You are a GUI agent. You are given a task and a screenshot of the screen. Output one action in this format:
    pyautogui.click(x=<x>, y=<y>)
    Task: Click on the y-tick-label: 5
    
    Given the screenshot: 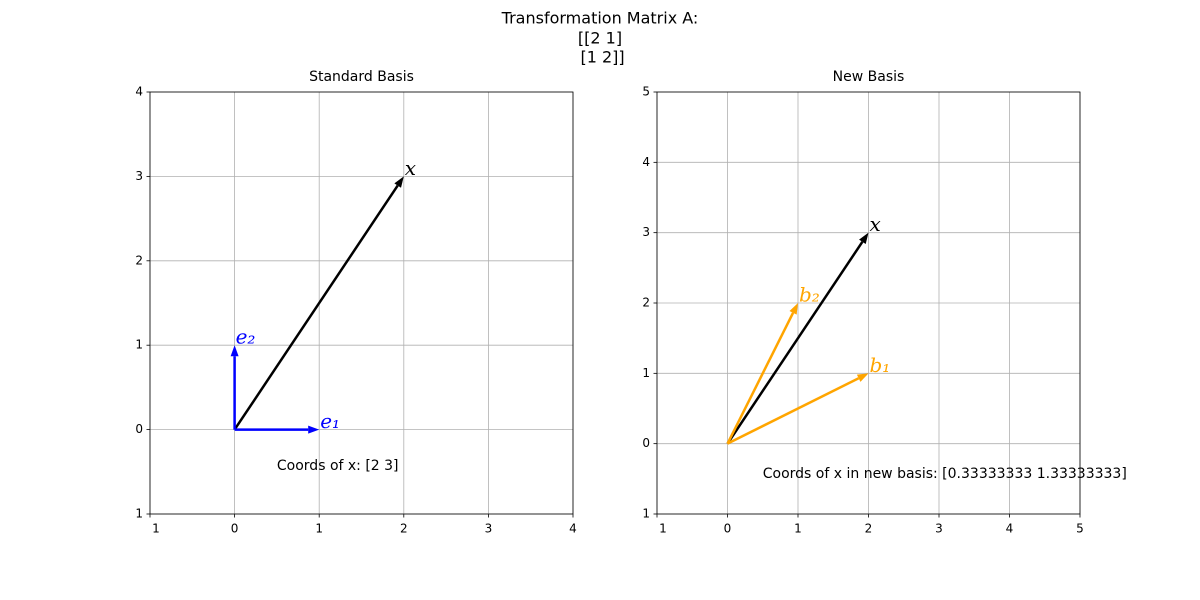 What is the action you would take?
    pyautogui.click(x=646, y=92)
    